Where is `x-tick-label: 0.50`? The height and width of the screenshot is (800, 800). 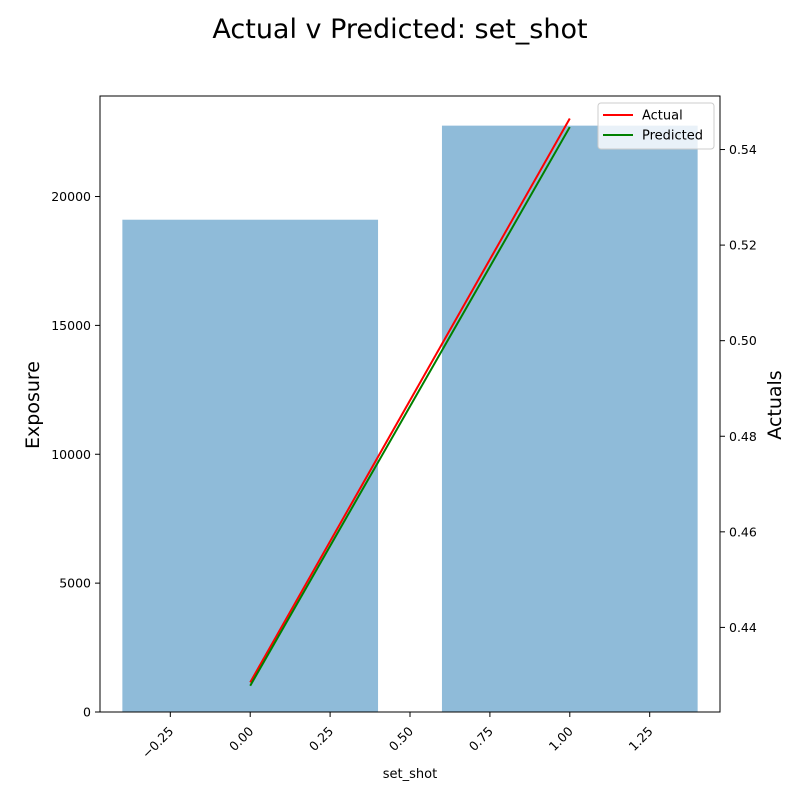
x-tick-label: 0.50 is located at coordinates (401, 738).